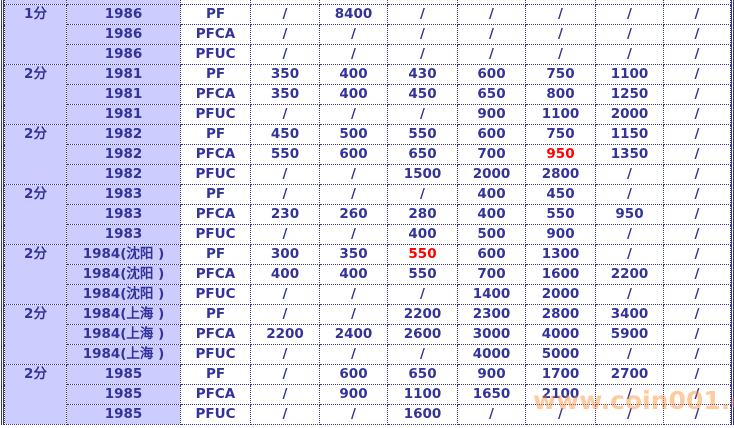  What do you see at coordinates (422, 174) in the screenshot?
I see `price-cell: 1500` at bounding box center [422, 174].